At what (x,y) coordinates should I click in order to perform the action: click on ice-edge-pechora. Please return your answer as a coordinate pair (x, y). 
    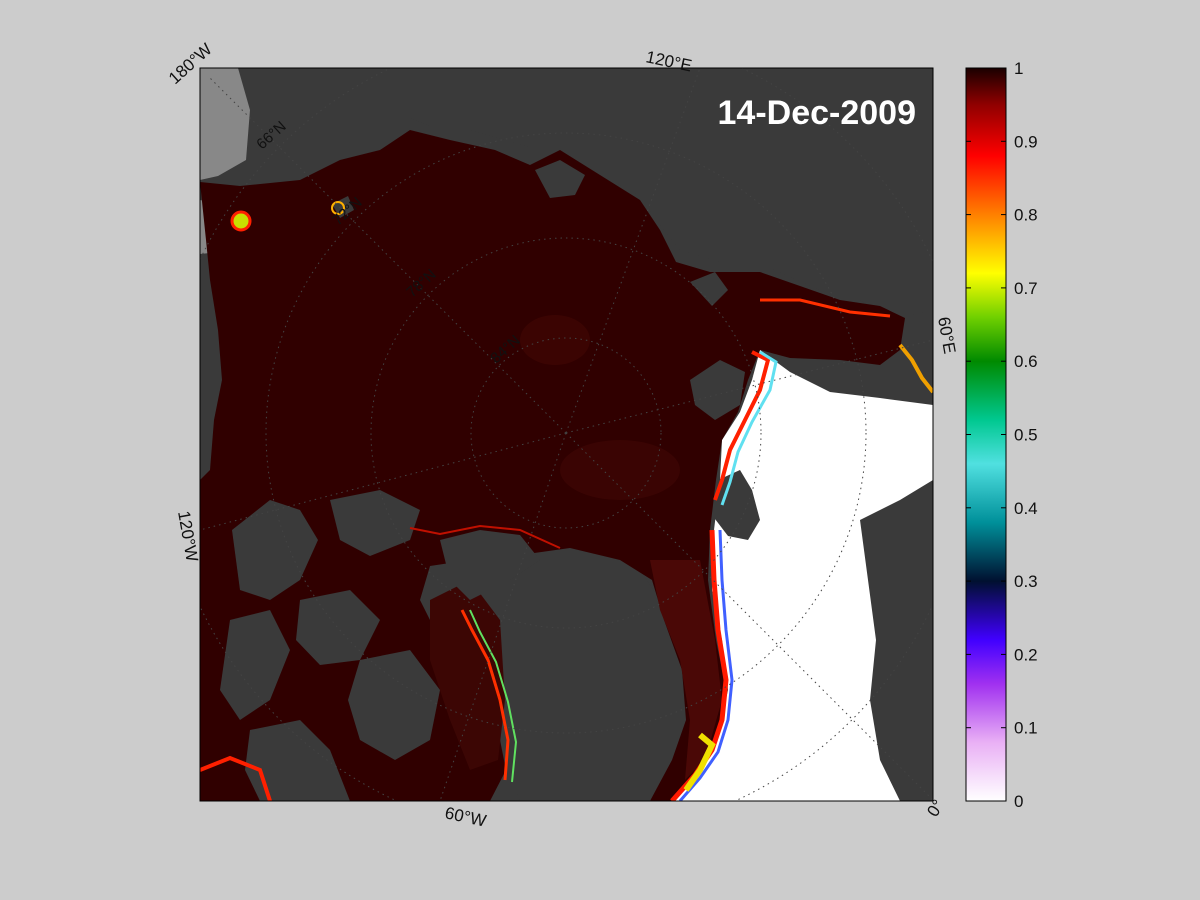
    Looking at the image, I should click on (915, 368).